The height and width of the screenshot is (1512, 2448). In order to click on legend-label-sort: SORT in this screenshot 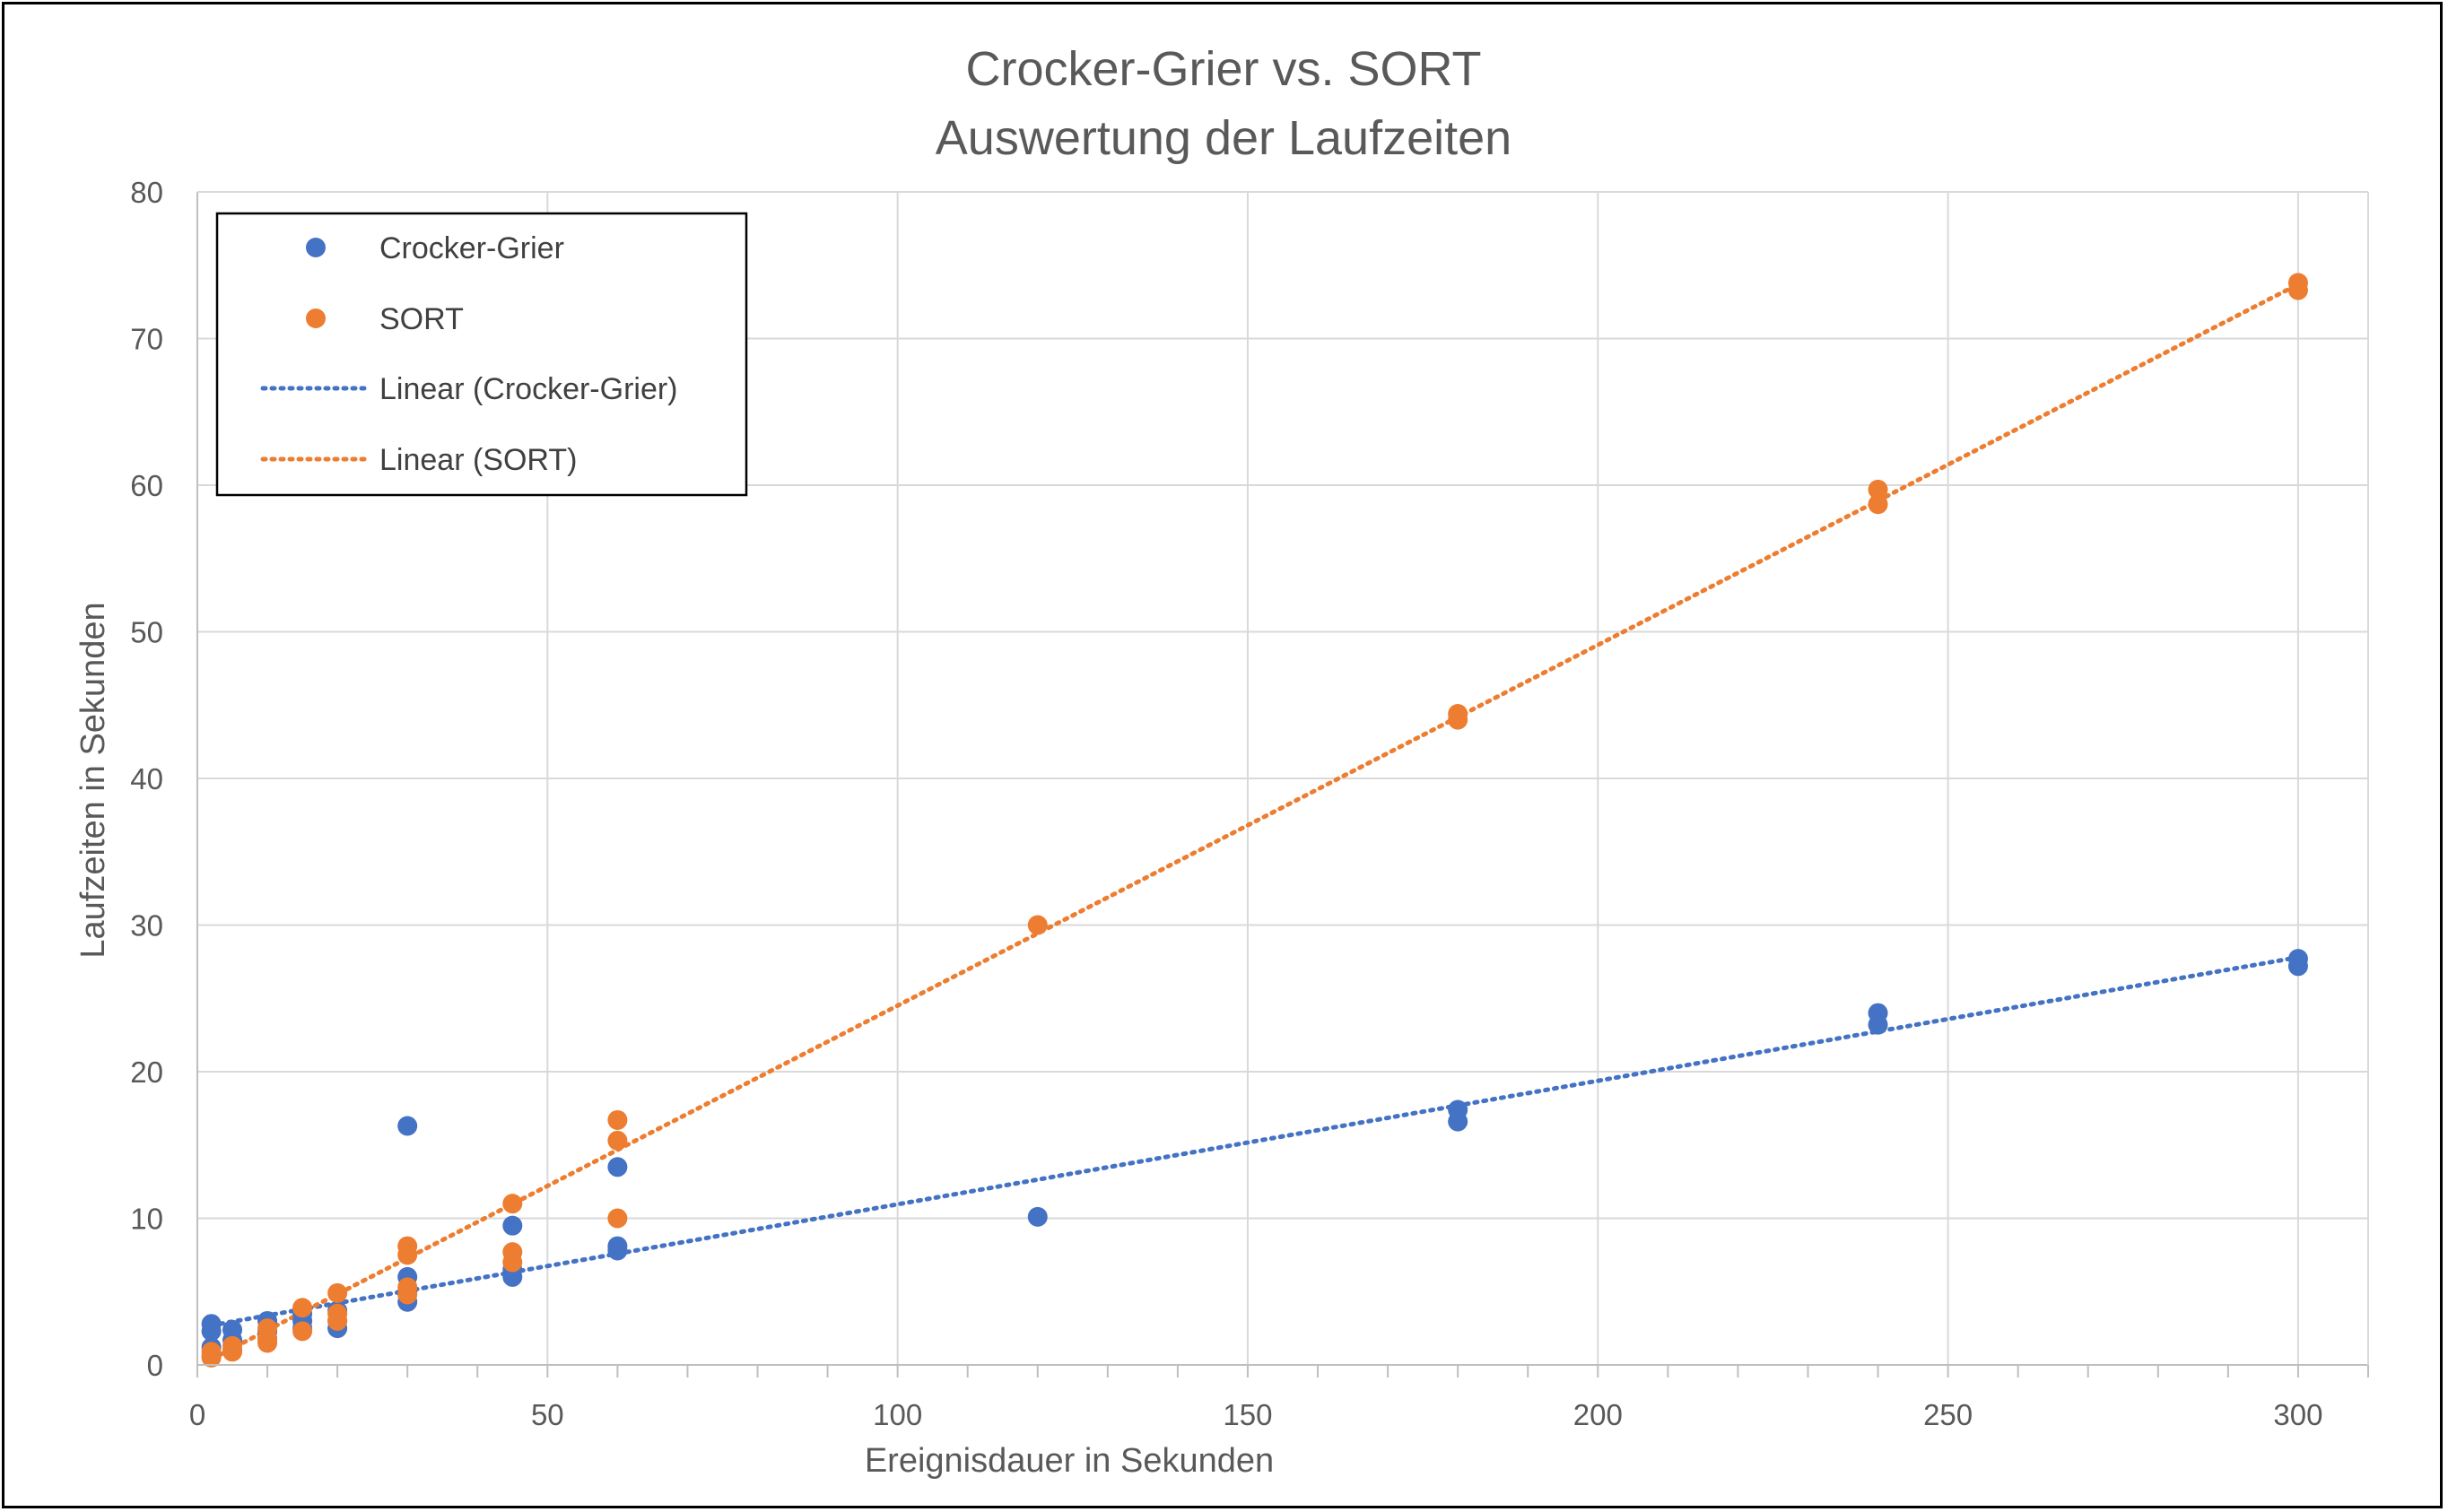, I will do `click(421, 319)`.